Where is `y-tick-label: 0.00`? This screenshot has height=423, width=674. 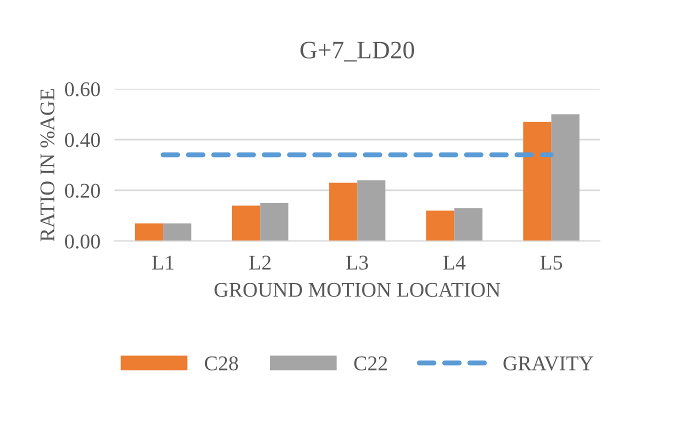 y-tick-label: 0.00 is located at coordinates (82, 241).